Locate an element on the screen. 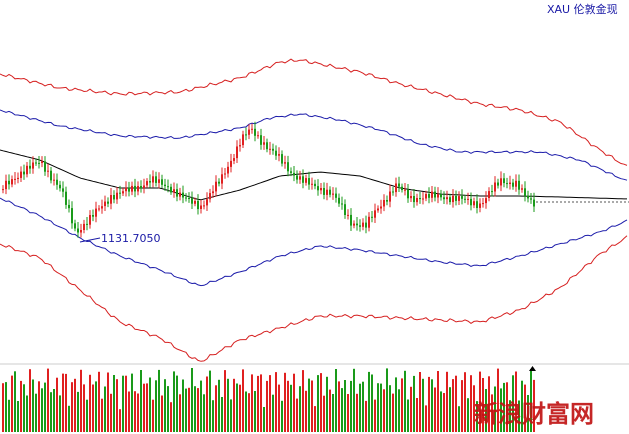 Image resolution: width=629 pixels, height=434 pixels. annotation-leader is located at coordinates (90, 240).